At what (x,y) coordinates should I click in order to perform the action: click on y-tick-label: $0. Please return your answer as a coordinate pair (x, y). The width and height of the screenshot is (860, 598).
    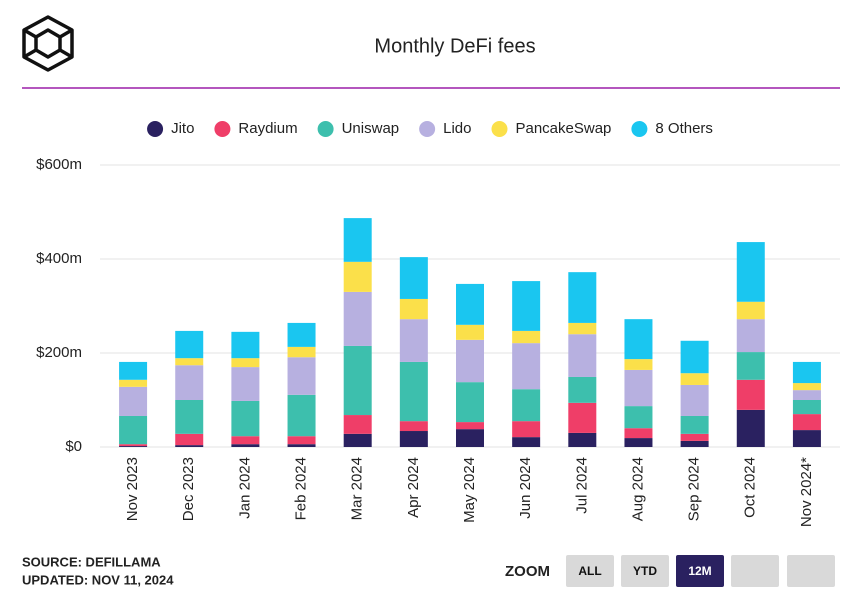
    Looking at the image, I should click on (73, 446).